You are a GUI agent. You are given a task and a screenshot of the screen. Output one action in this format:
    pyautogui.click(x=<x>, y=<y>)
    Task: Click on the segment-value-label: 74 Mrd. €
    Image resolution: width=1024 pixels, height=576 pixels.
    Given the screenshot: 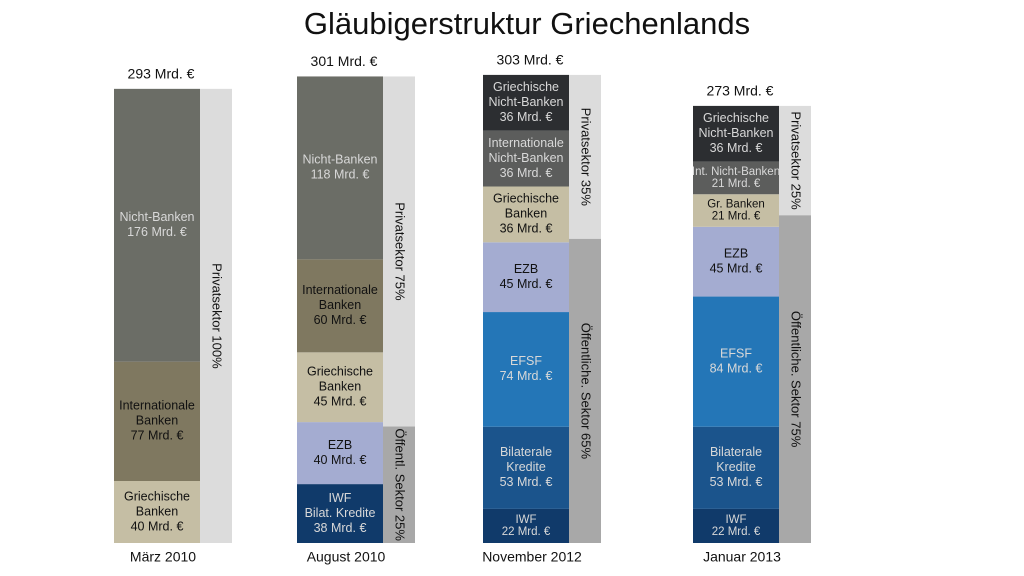 What is the action you would take?
    pyautogui.click(x=526, y=376)
    